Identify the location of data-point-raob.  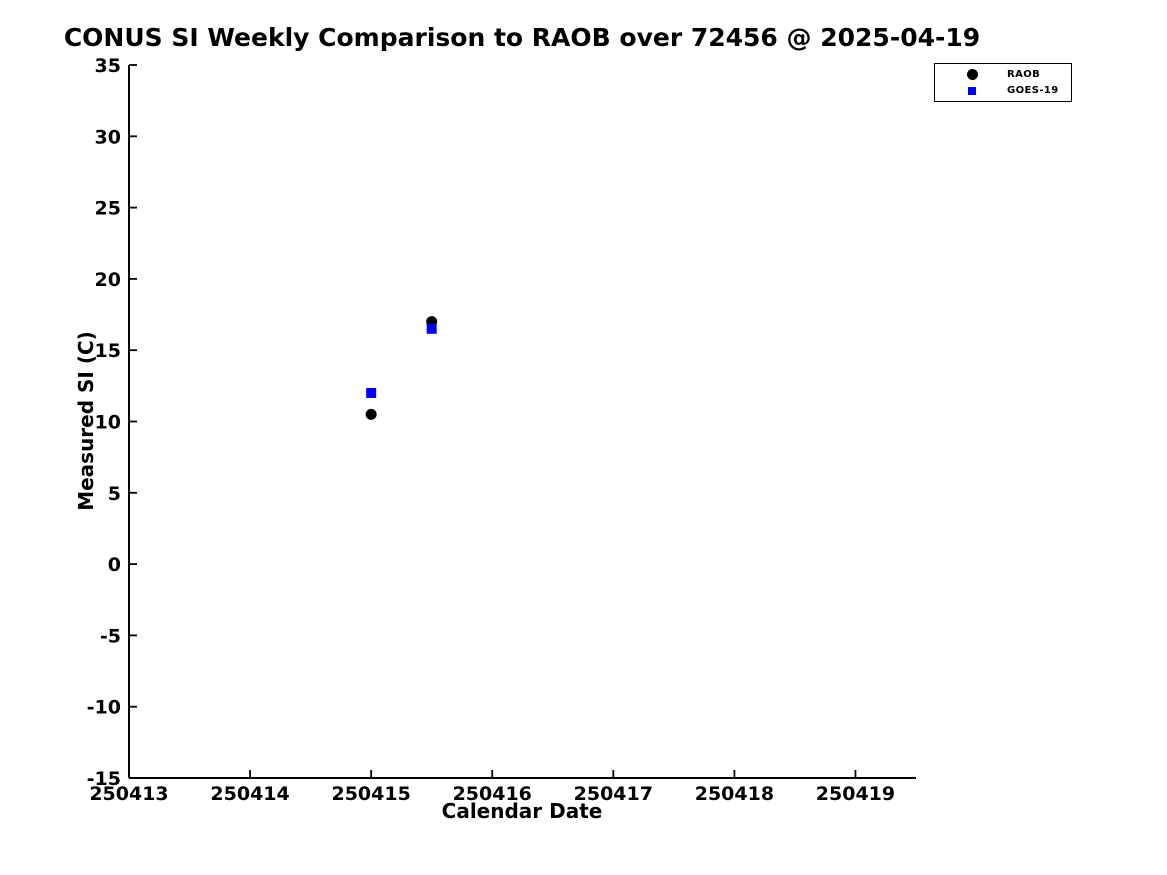
(371, 414).